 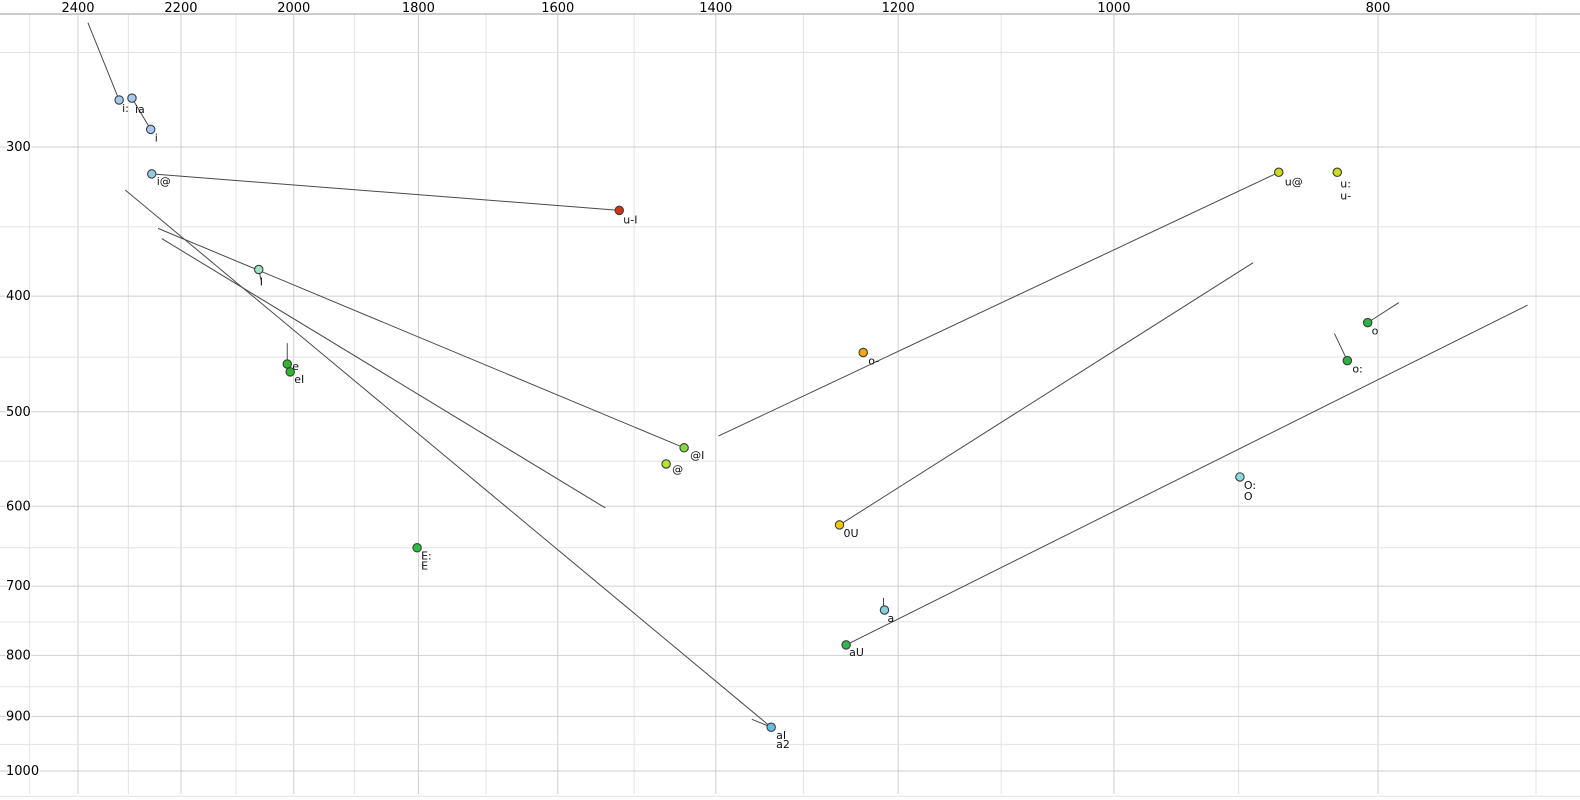 I want to click on y-tick-label-1000: 1000, so click(x=22, y=771).